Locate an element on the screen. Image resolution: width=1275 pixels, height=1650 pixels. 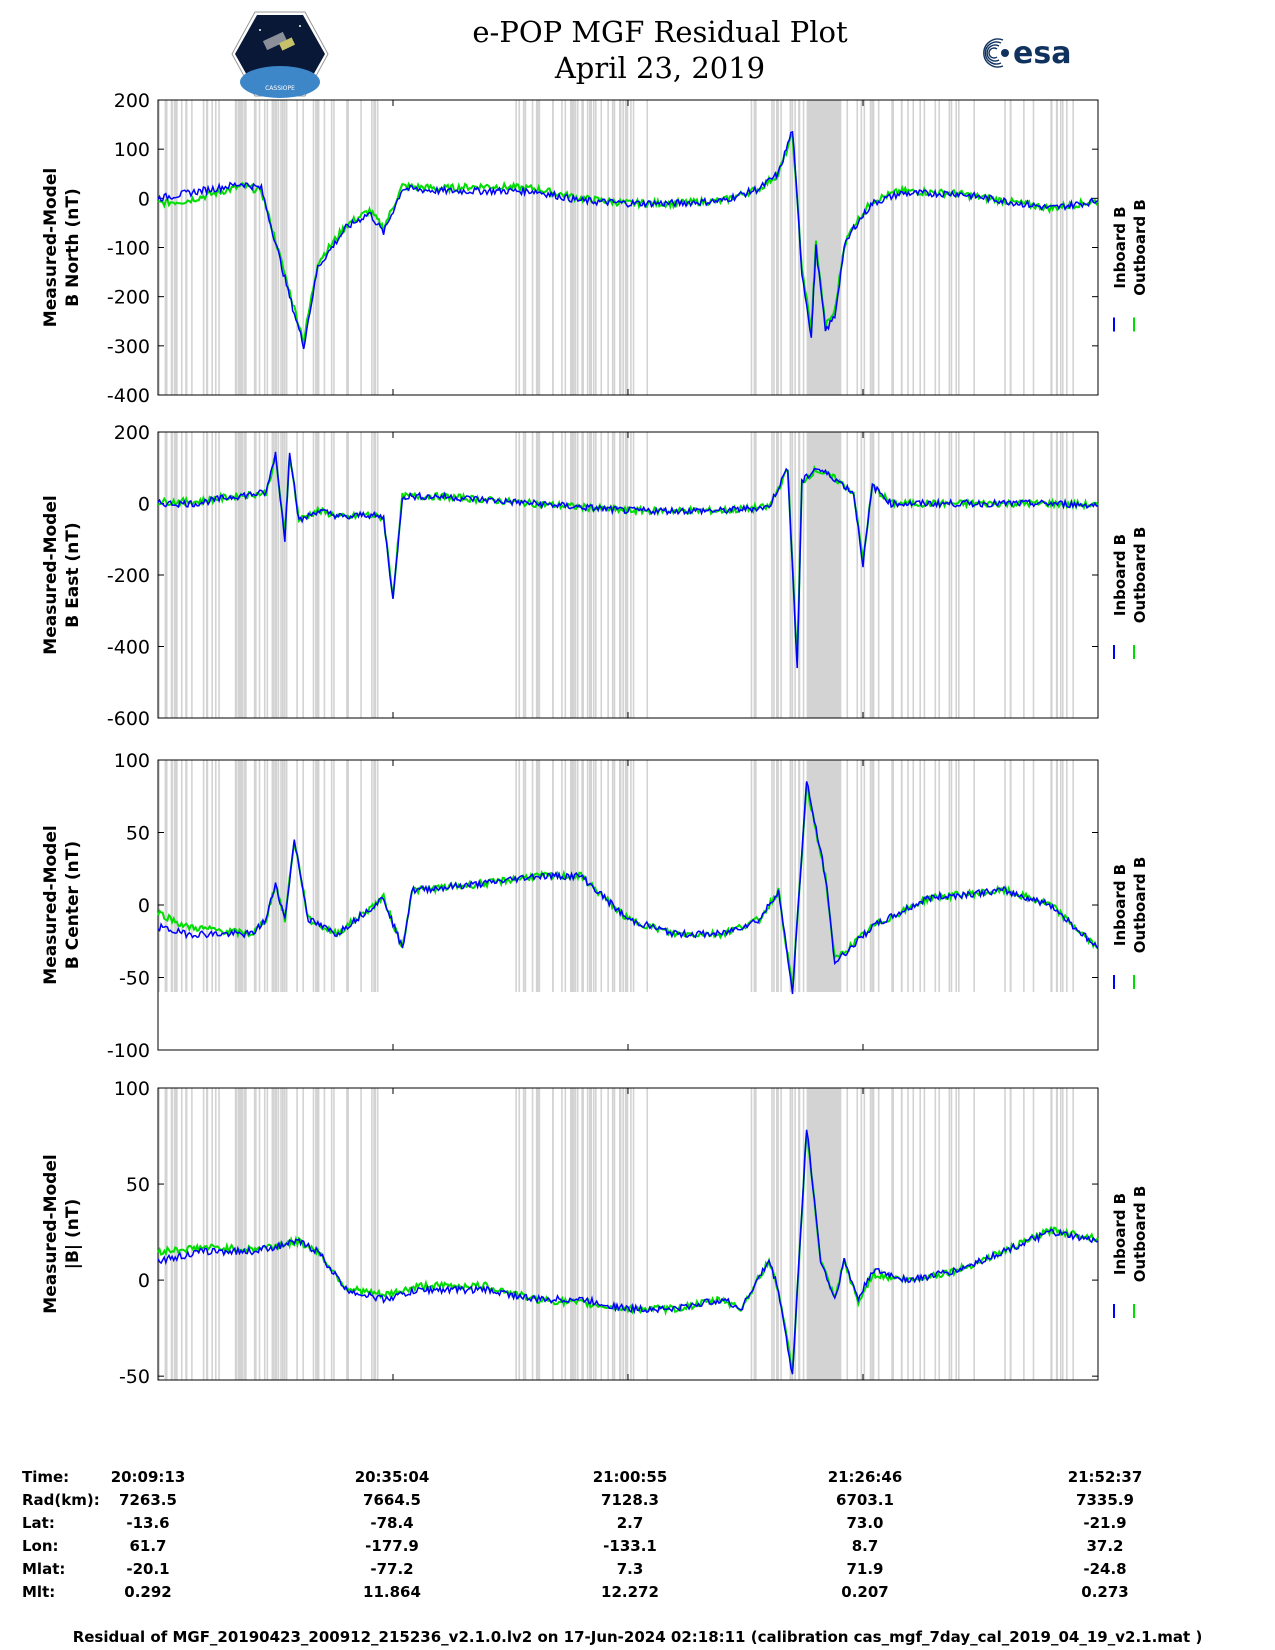
info-cell: 71.9 is located at coordinates (865, 1569).